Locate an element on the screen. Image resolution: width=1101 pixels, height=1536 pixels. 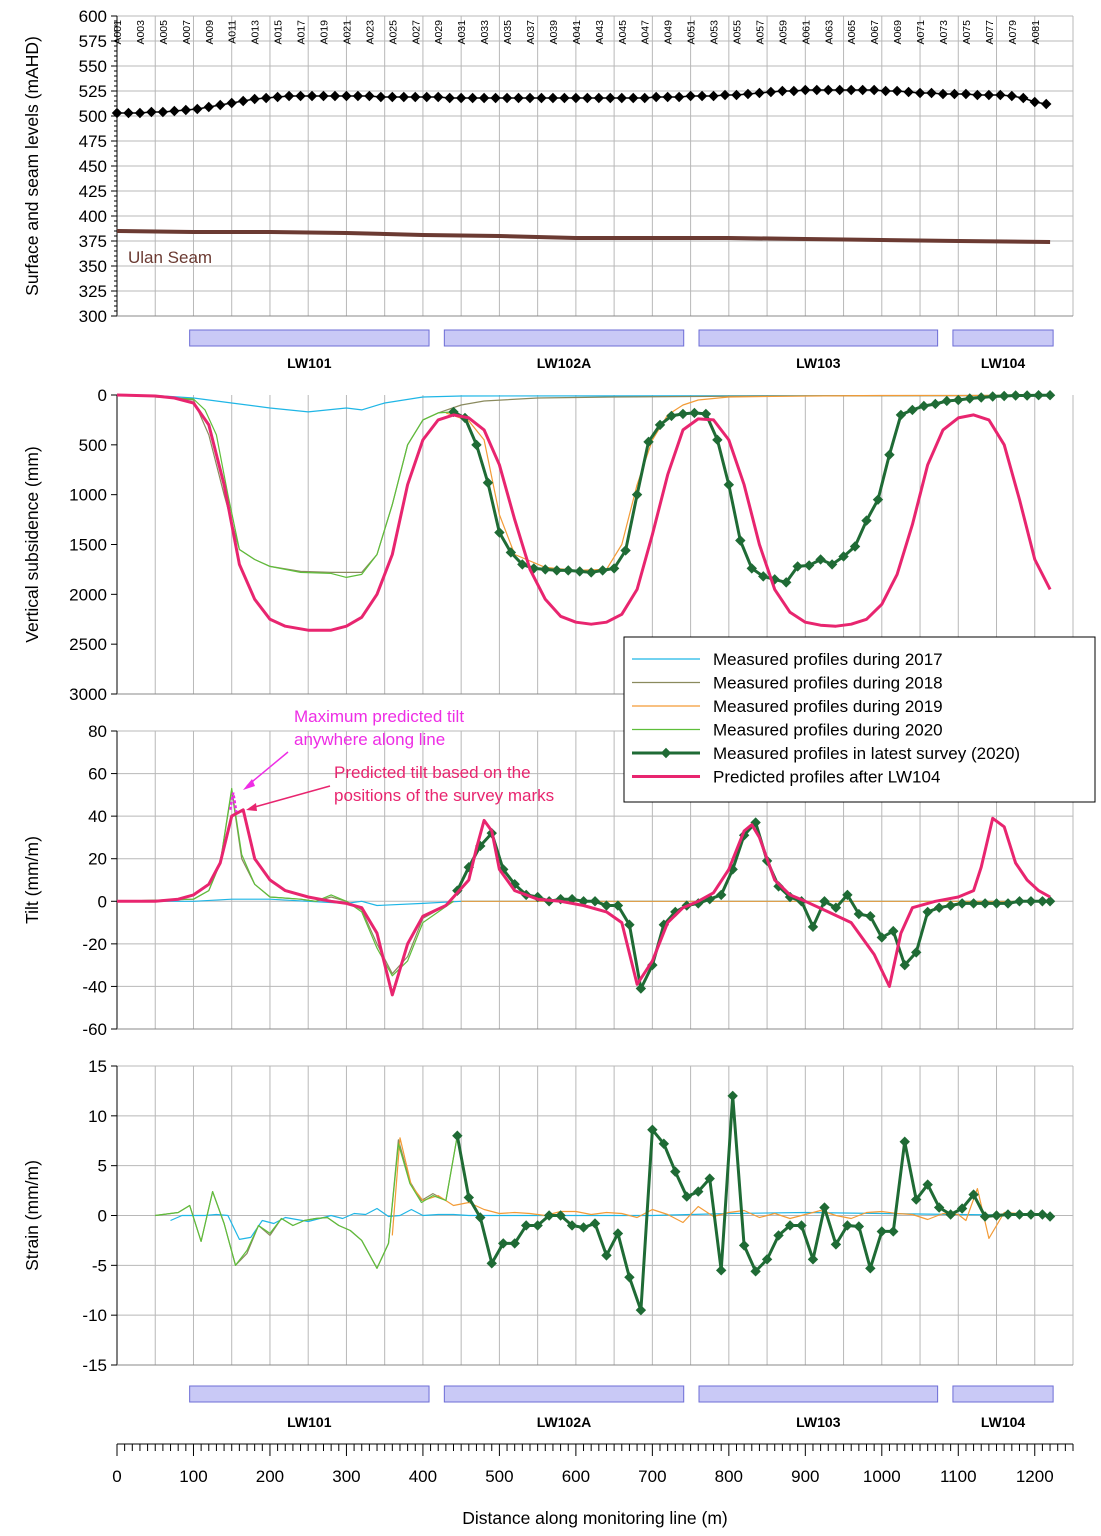
series-ulan-seam is located at coordinates (583, 236).